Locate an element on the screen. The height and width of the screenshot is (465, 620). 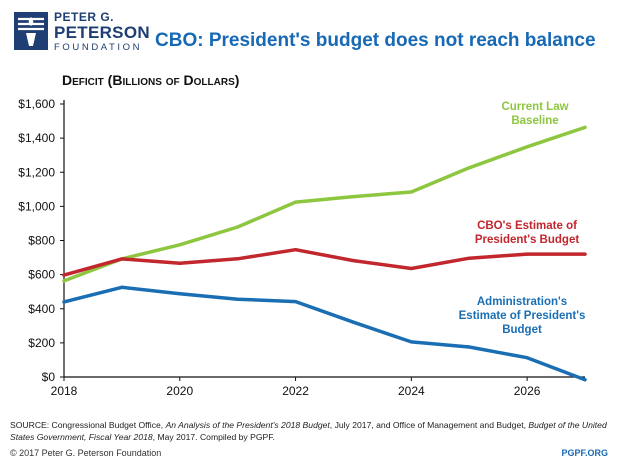
logo-line-2: PETERSON is located at coordinates (102, 32).